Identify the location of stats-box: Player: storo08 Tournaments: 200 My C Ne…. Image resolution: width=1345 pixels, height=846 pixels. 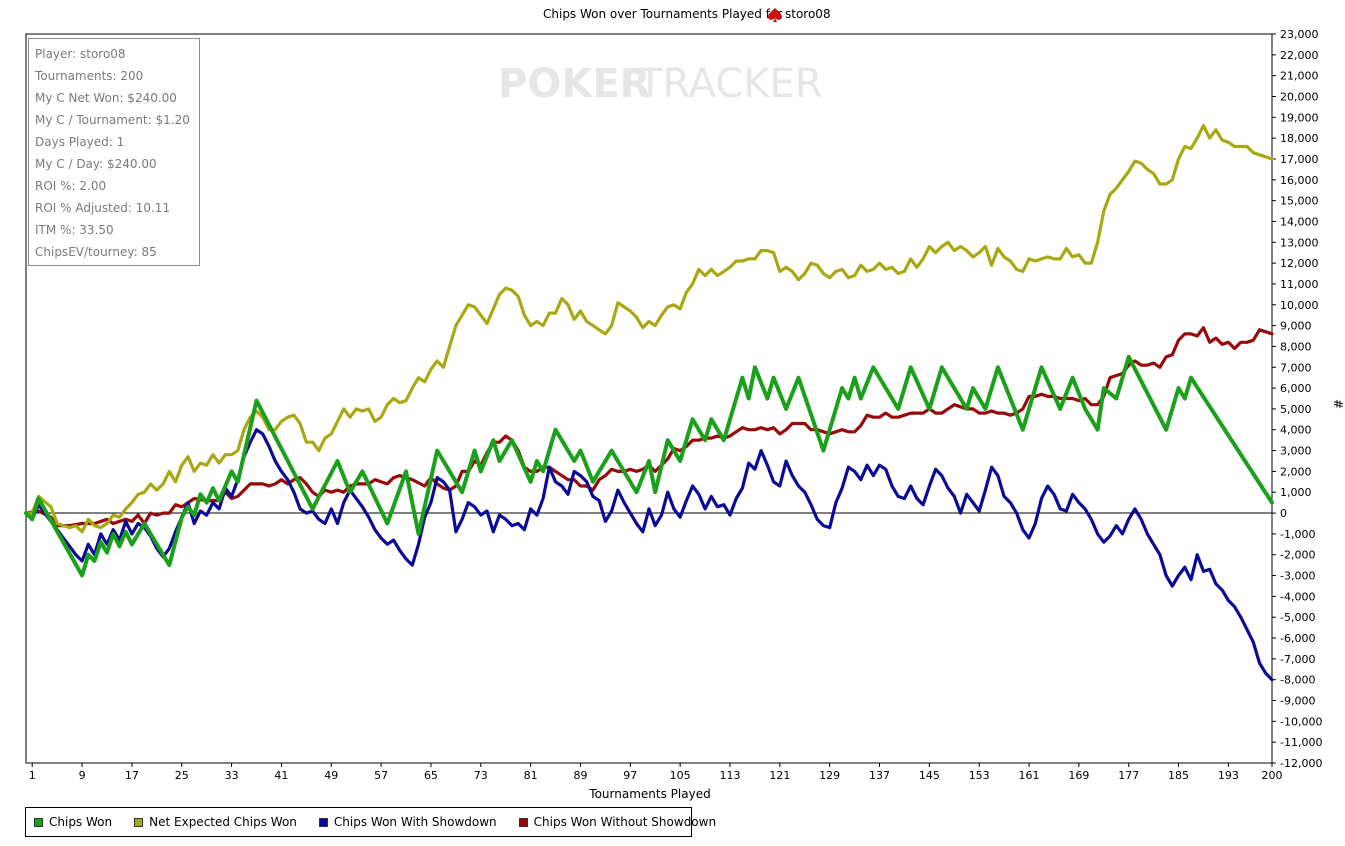
(114, 152).